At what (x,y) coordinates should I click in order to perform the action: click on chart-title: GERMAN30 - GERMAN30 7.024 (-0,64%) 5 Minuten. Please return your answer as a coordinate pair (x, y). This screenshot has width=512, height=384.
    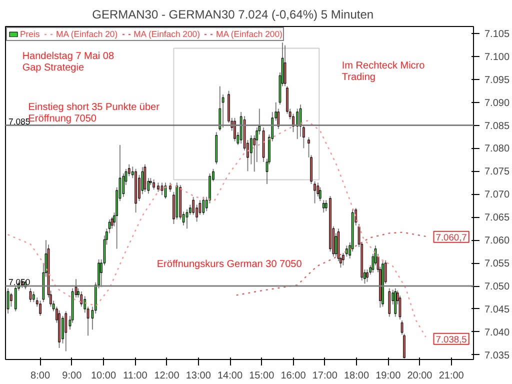
    Looking at the image, I should click on (233, 15).